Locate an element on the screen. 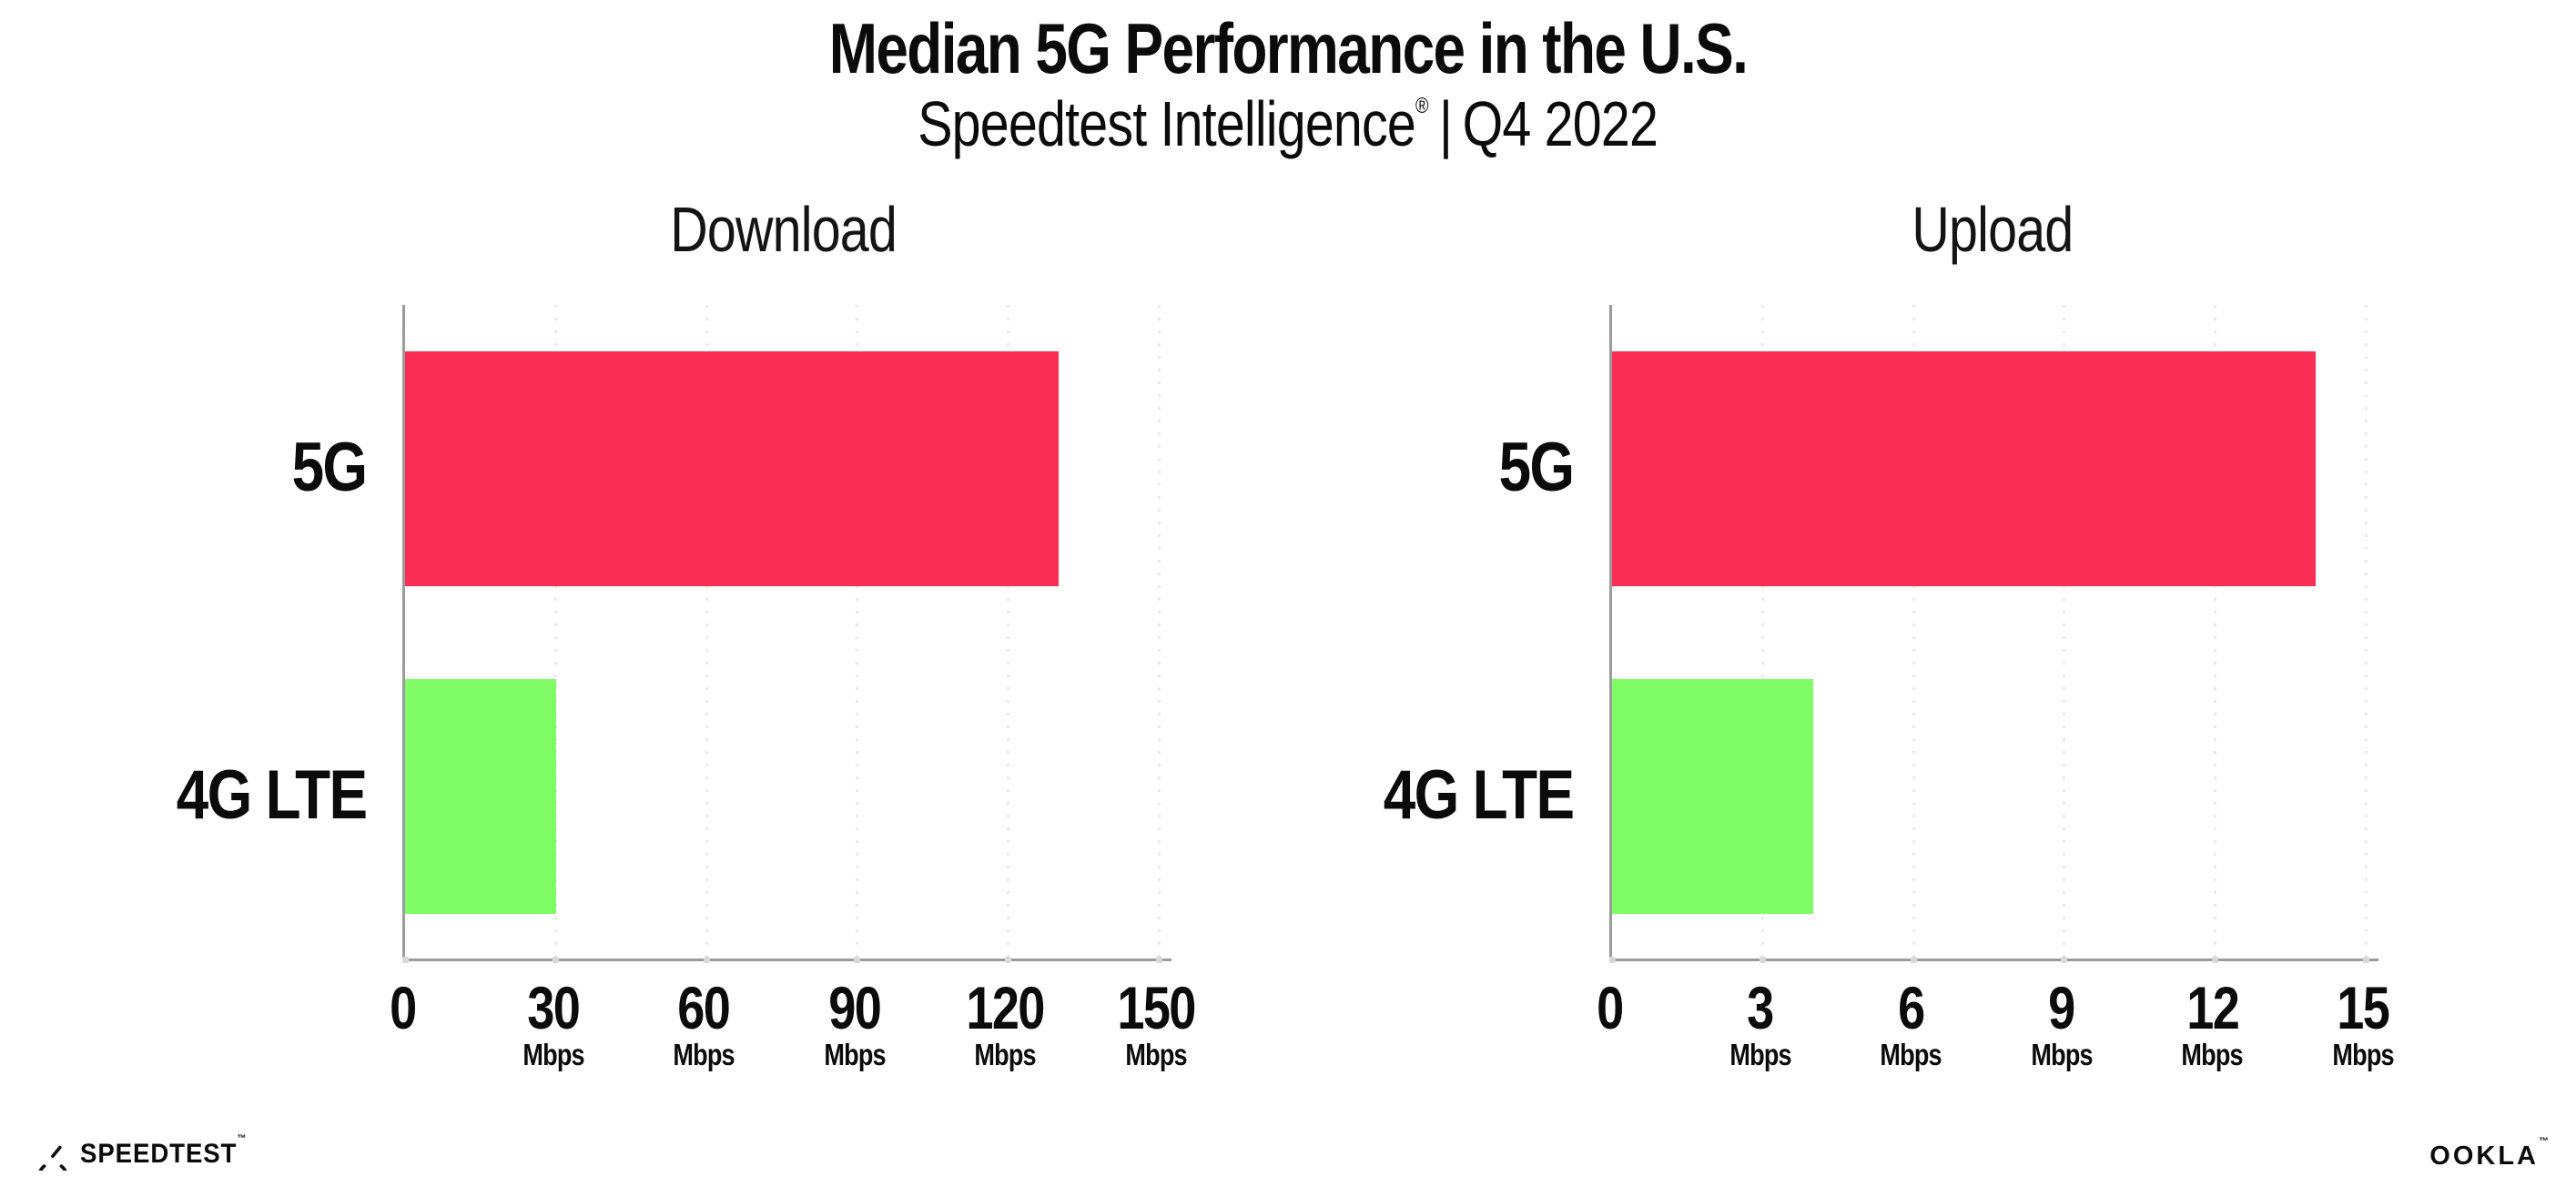 The width and height of the screenshot is (2576, 1197). x-tick-unit-download-150: Mbps is located at coordinates (1156, 1055).